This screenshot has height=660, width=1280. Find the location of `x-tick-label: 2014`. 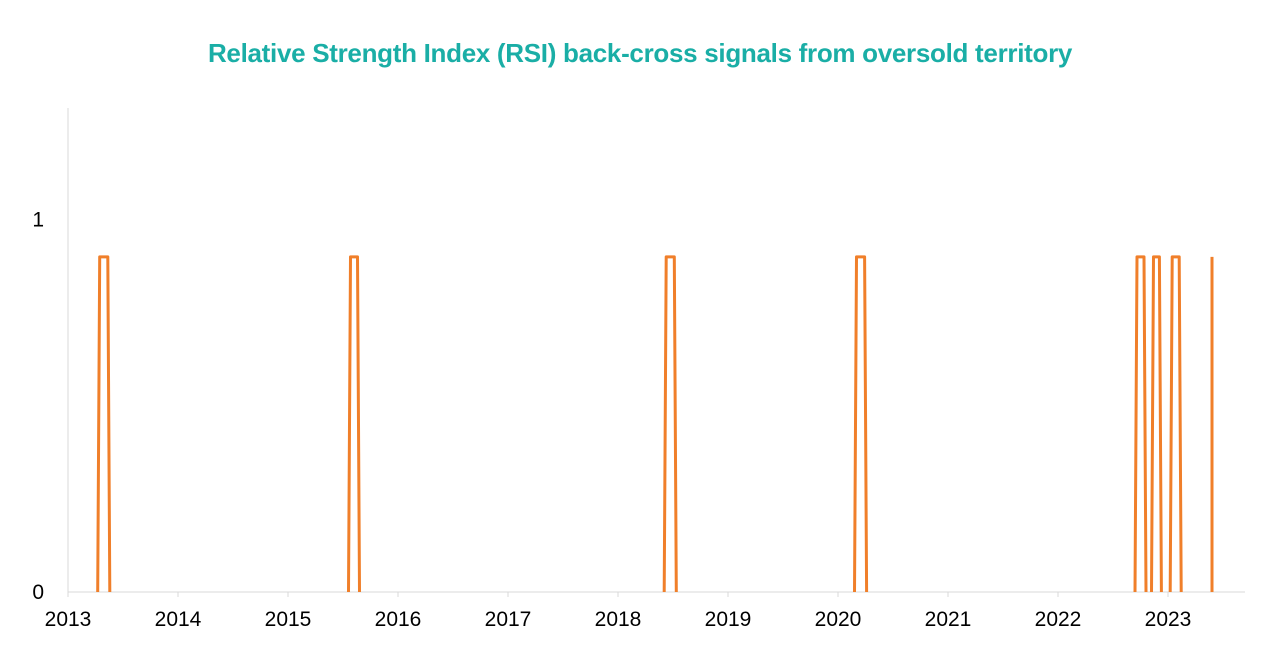

x-tick-label: 2014 is located at coordinates (178, 619).